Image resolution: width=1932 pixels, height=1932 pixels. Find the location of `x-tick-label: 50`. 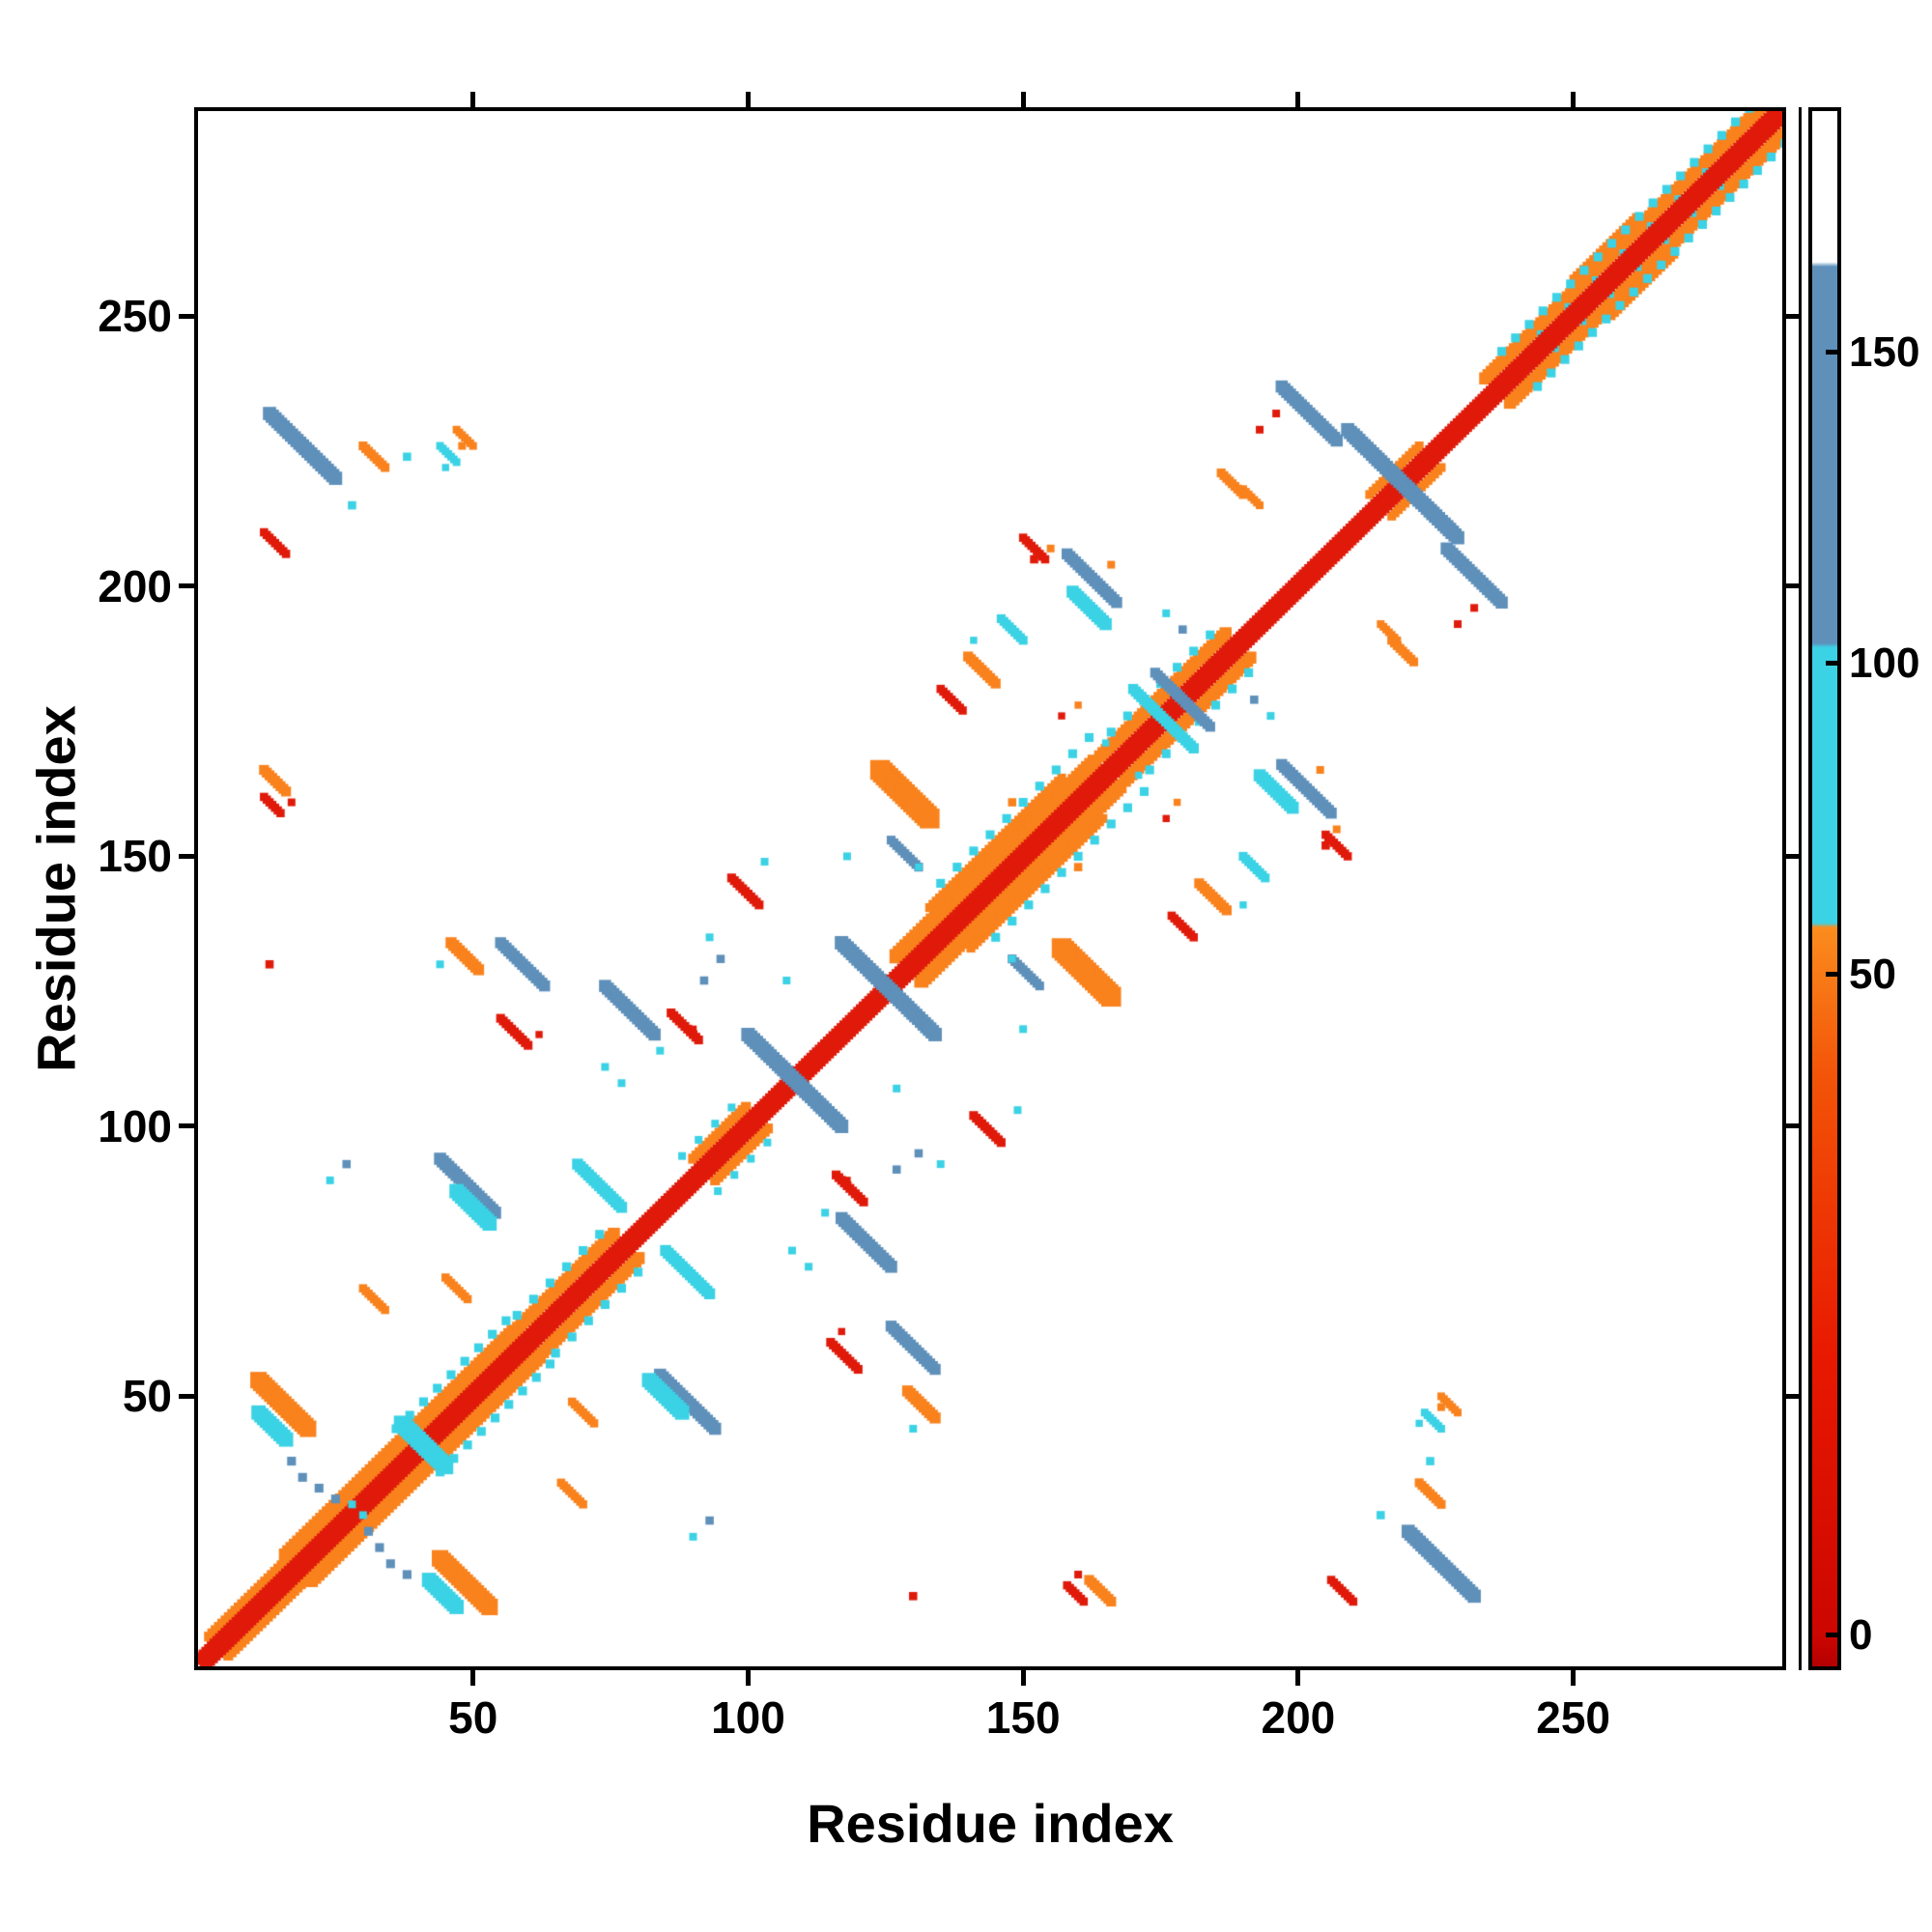

x-tick-label: 50 is located at coordinates (473, 1717).